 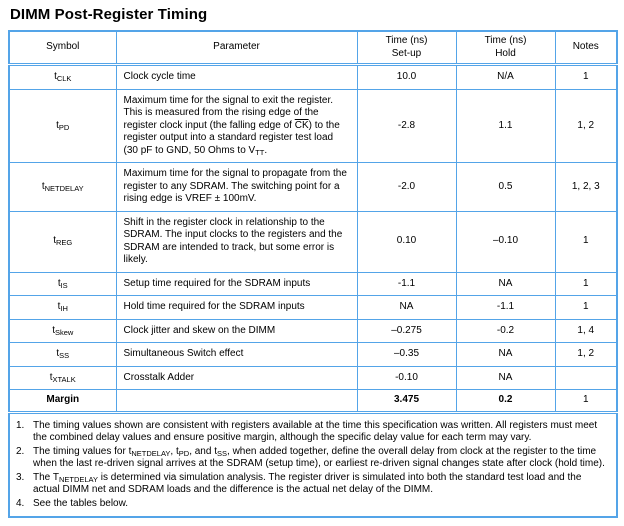 I want to click on col-header-time-setup: Time (ns) Set-up, so click(x=406, y=48).